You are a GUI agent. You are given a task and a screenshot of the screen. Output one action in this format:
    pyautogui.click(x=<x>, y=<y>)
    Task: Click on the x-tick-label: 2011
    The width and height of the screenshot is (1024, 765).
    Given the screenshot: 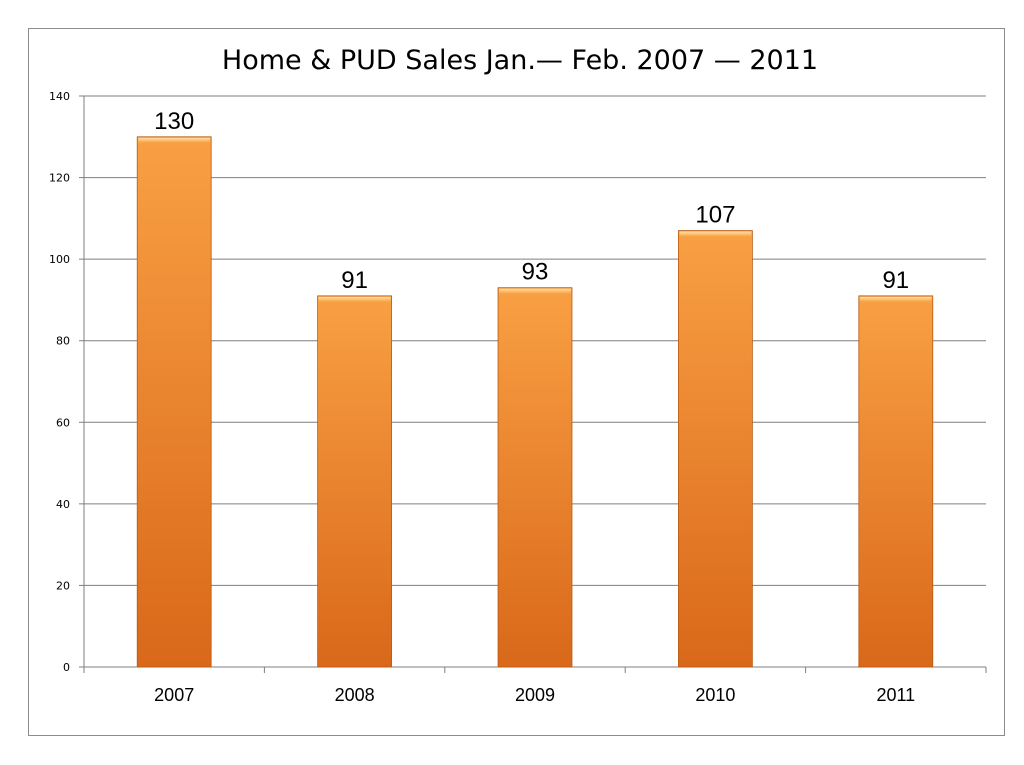 What is the action you would take?
    pyautogui.click(x=895, y=695)
    